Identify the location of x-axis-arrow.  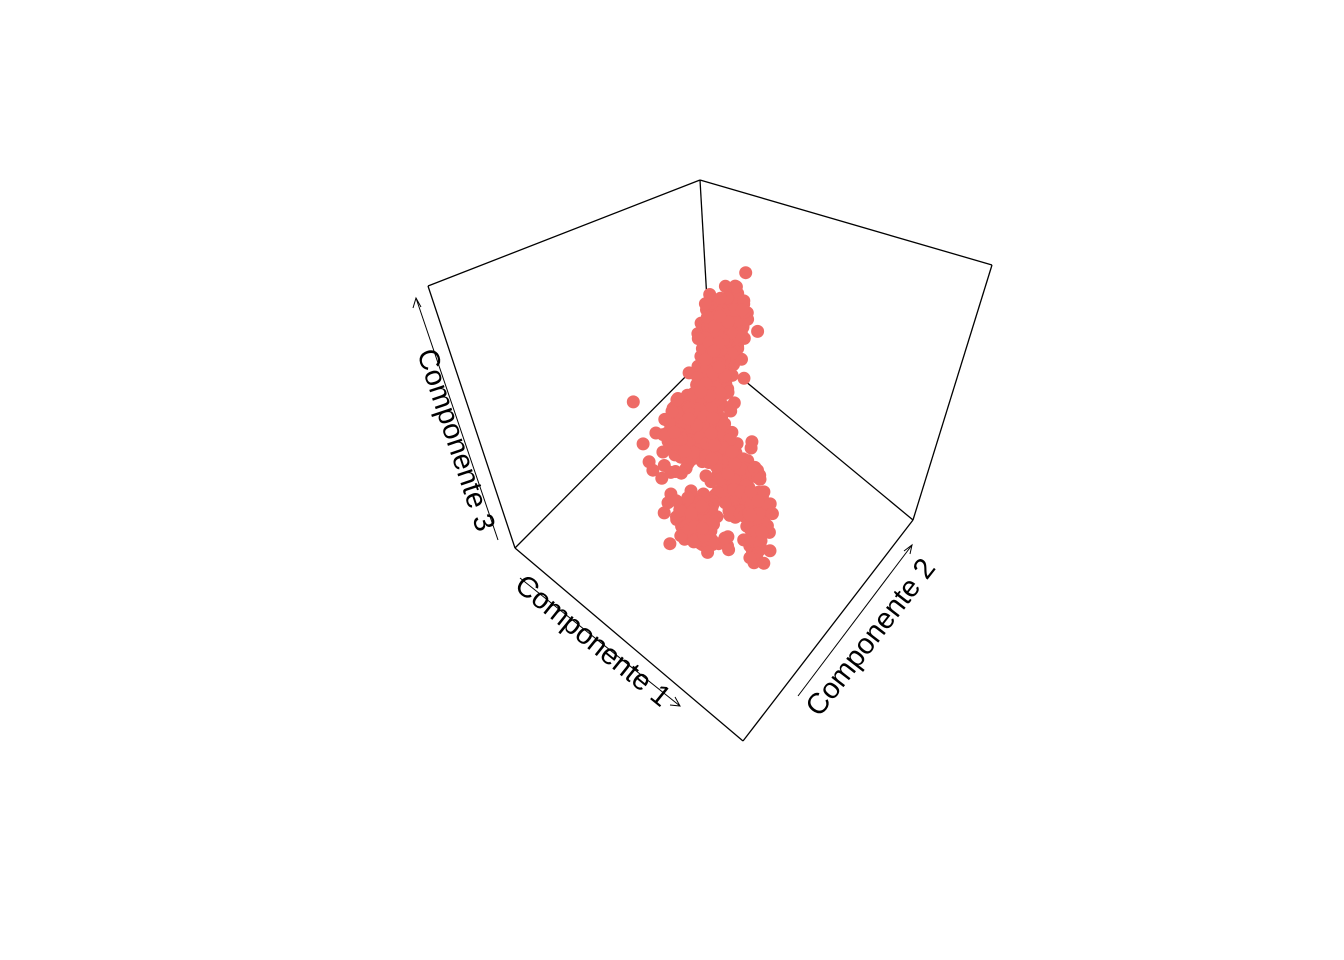
(600, 642).